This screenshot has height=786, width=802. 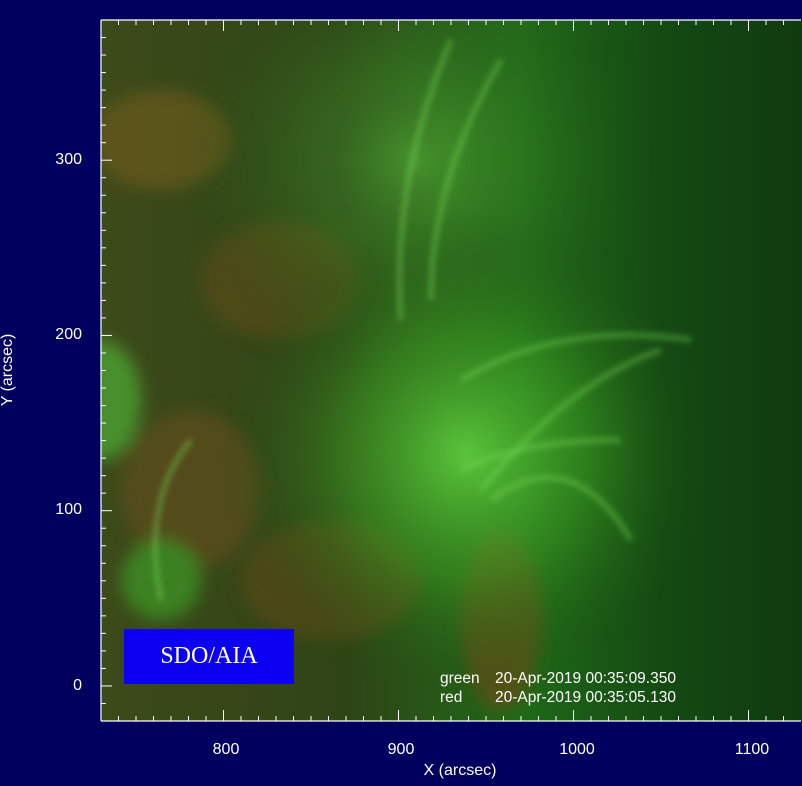 I want to click on timestamp-time: 20-Apr-2019 00:35:05.130, so click(x=585, y=697).